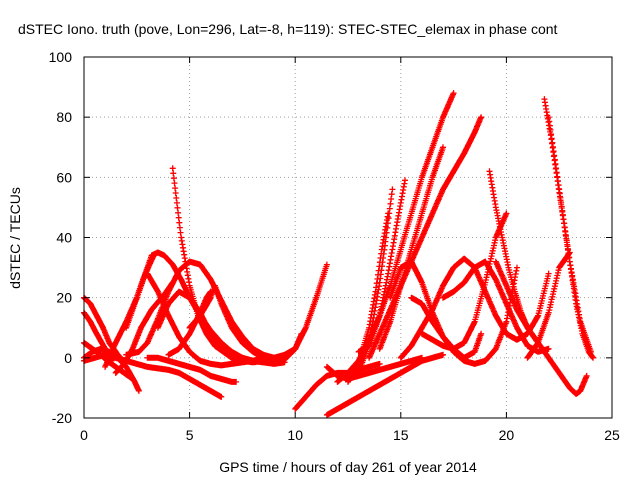  I want to click on series-17-markers, so click(337, 386).